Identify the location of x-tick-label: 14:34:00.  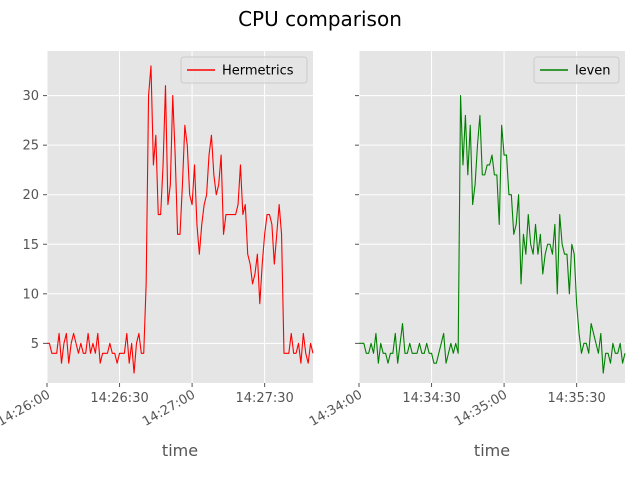
(336, 408).